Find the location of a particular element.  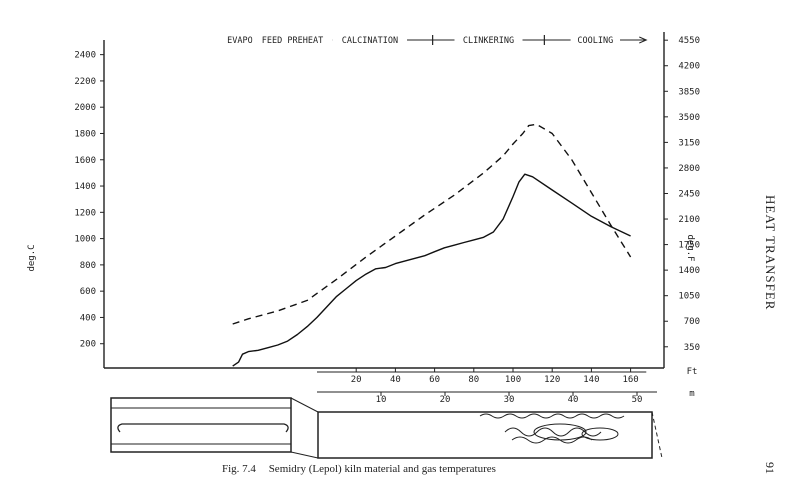

y-tick-label-left: 200 is located at coordinates (88, 345).